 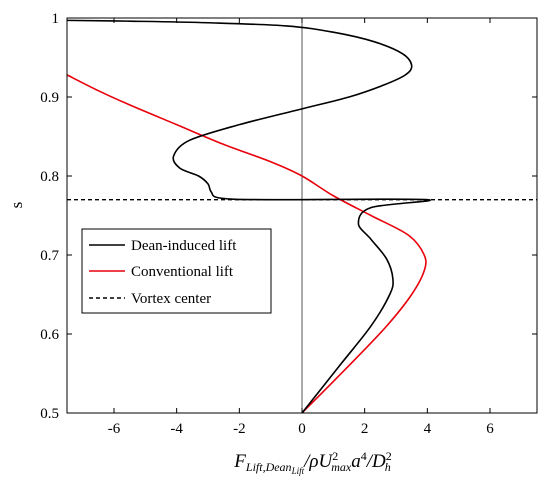 I want to click on legend-label: Vortex center, so click(x=171, y=299).